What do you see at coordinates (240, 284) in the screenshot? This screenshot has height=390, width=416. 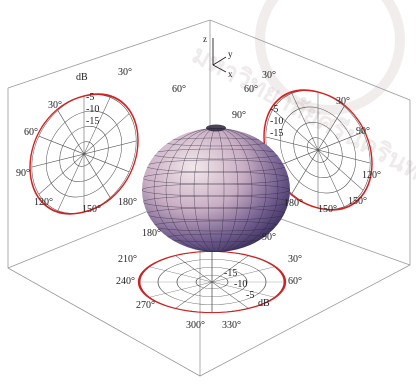 I see `bottom-ring-label: -10` at bounding box center [240, 284].